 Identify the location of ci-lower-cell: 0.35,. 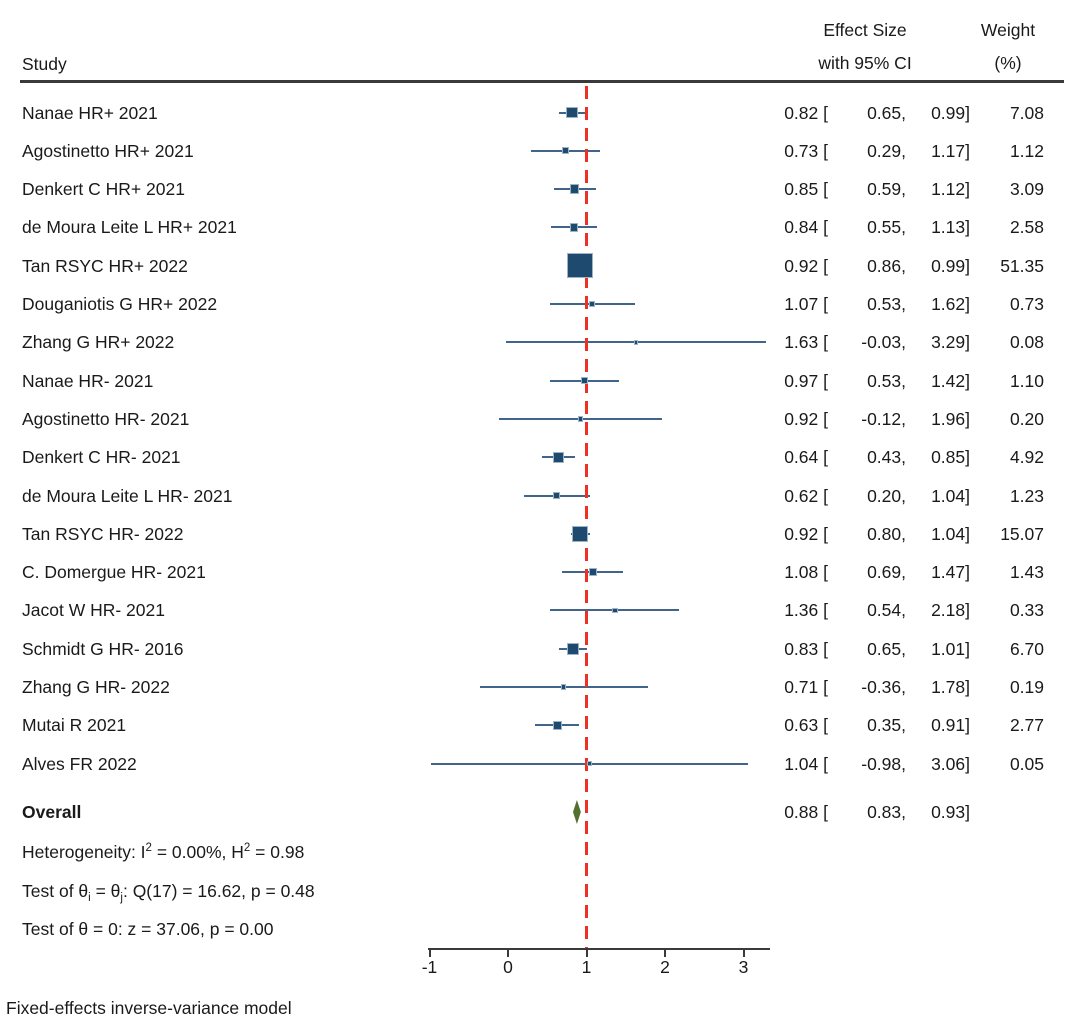
(886, 725).